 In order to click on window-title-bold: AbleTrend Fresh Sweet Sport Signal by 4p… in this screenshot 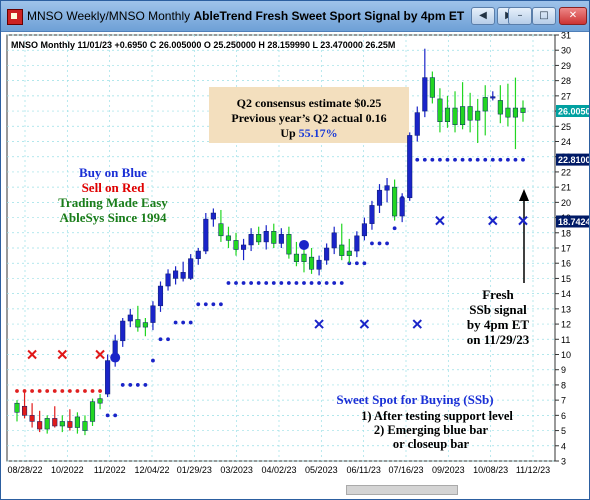, I will do `click(329, 16)`.